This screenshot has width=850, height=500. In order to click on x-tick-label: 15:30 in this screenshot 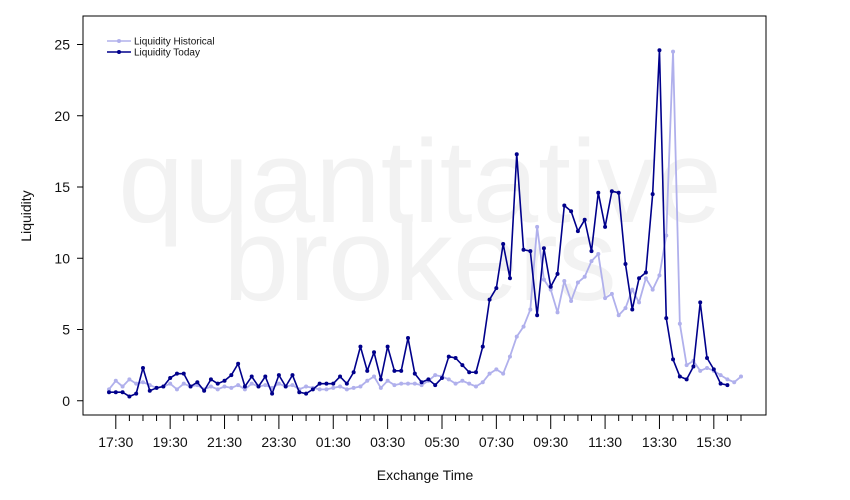, I will do `click(713, 442)`.